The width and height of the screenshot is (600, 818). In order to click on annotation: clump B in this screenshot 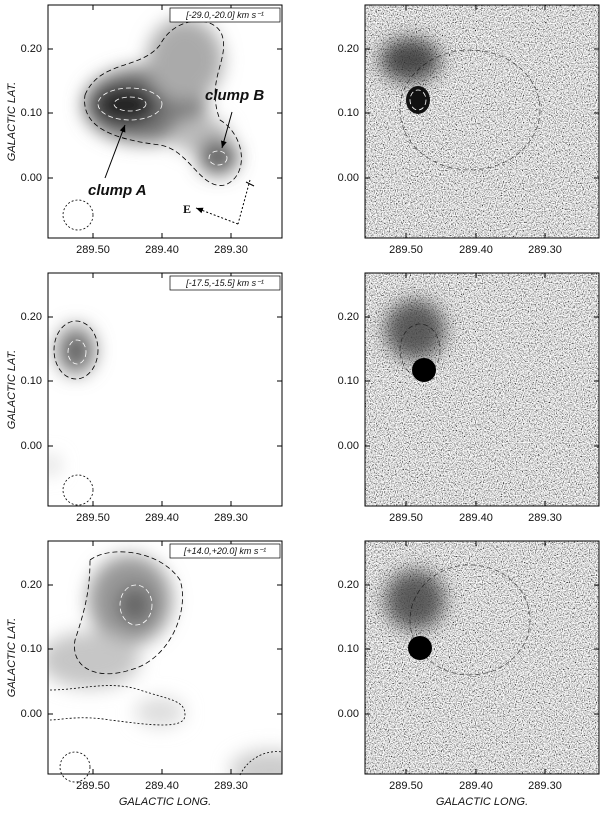, I will do `click(234, 95)`.